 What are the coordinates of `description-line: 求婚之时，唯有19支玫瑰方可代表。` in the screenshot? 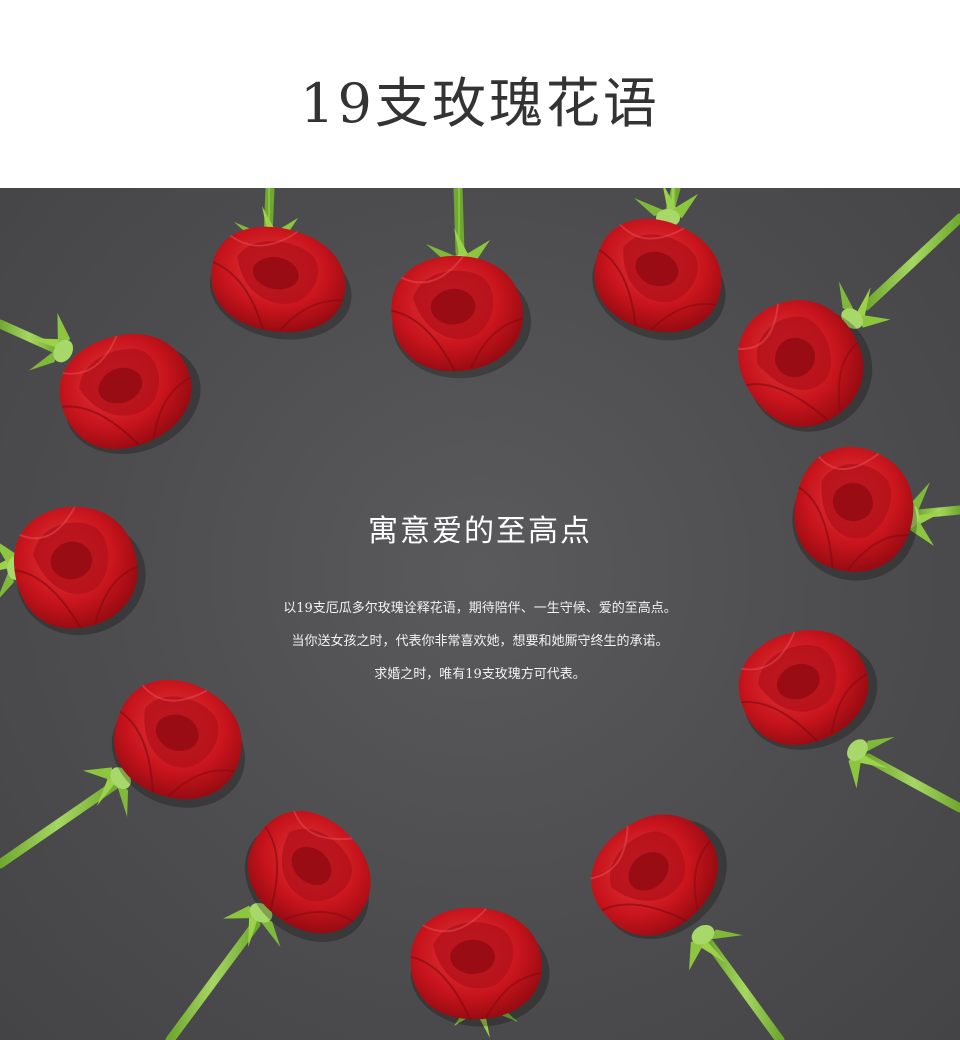 It's located at (480, 674).